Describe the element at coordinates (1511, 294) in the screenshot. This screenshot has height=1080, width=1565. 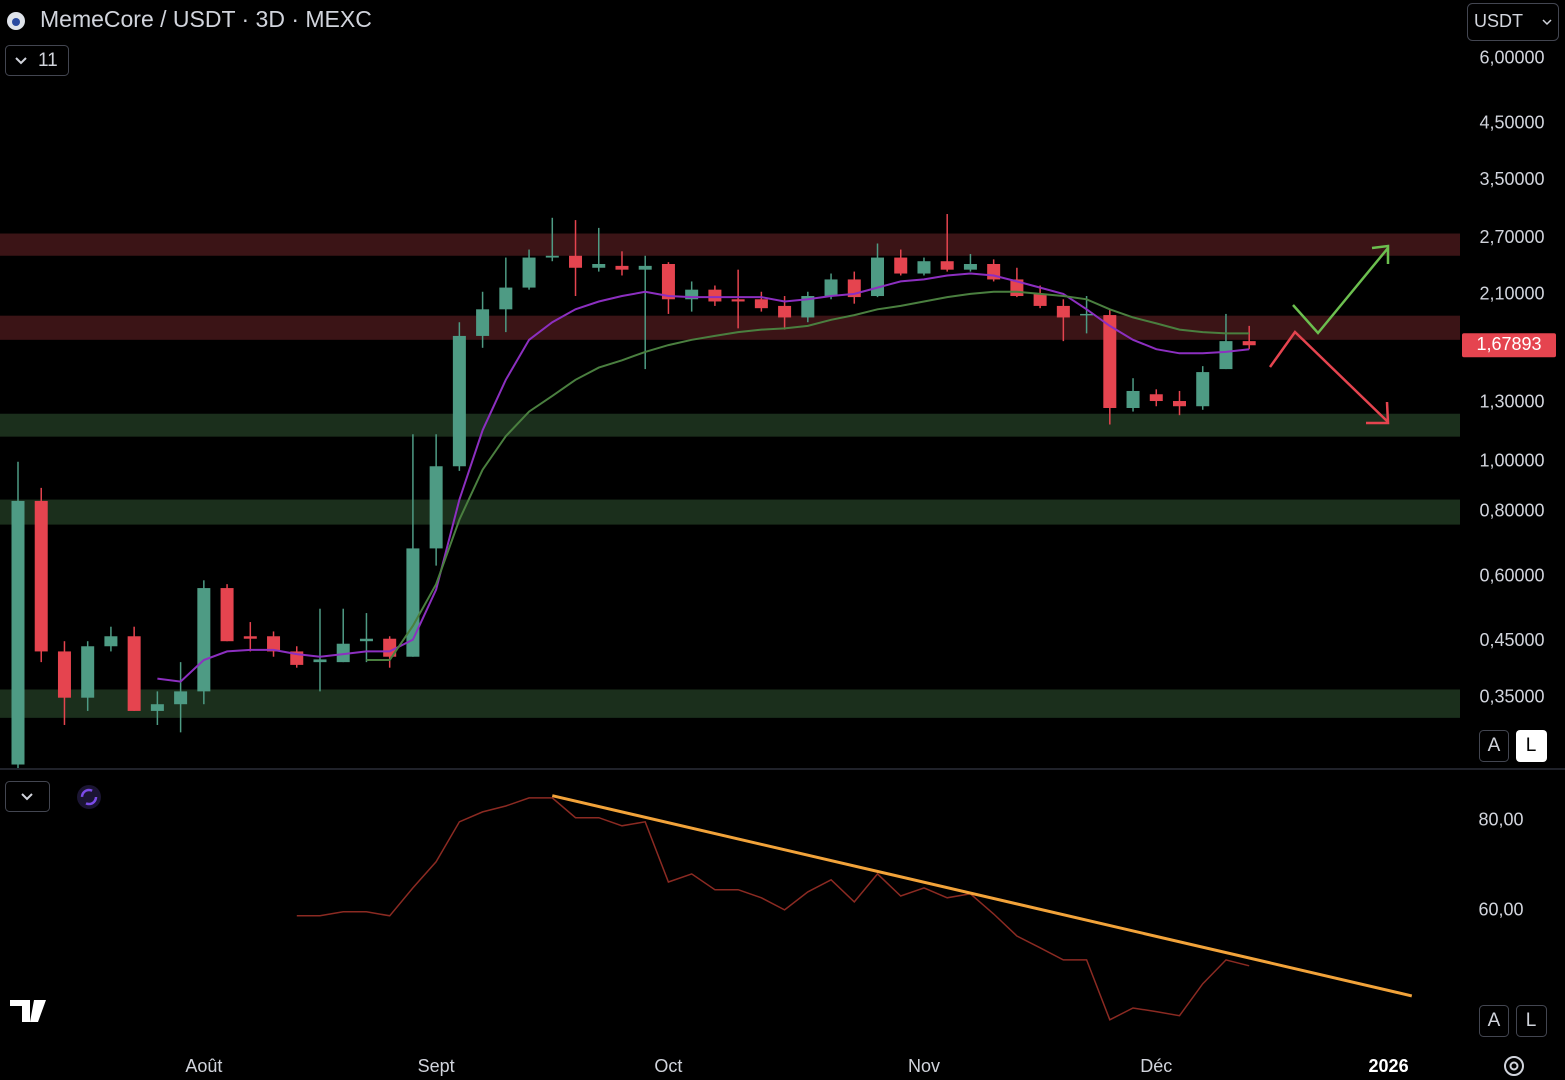
I see `y-tick-label: 2,10000` at that location.